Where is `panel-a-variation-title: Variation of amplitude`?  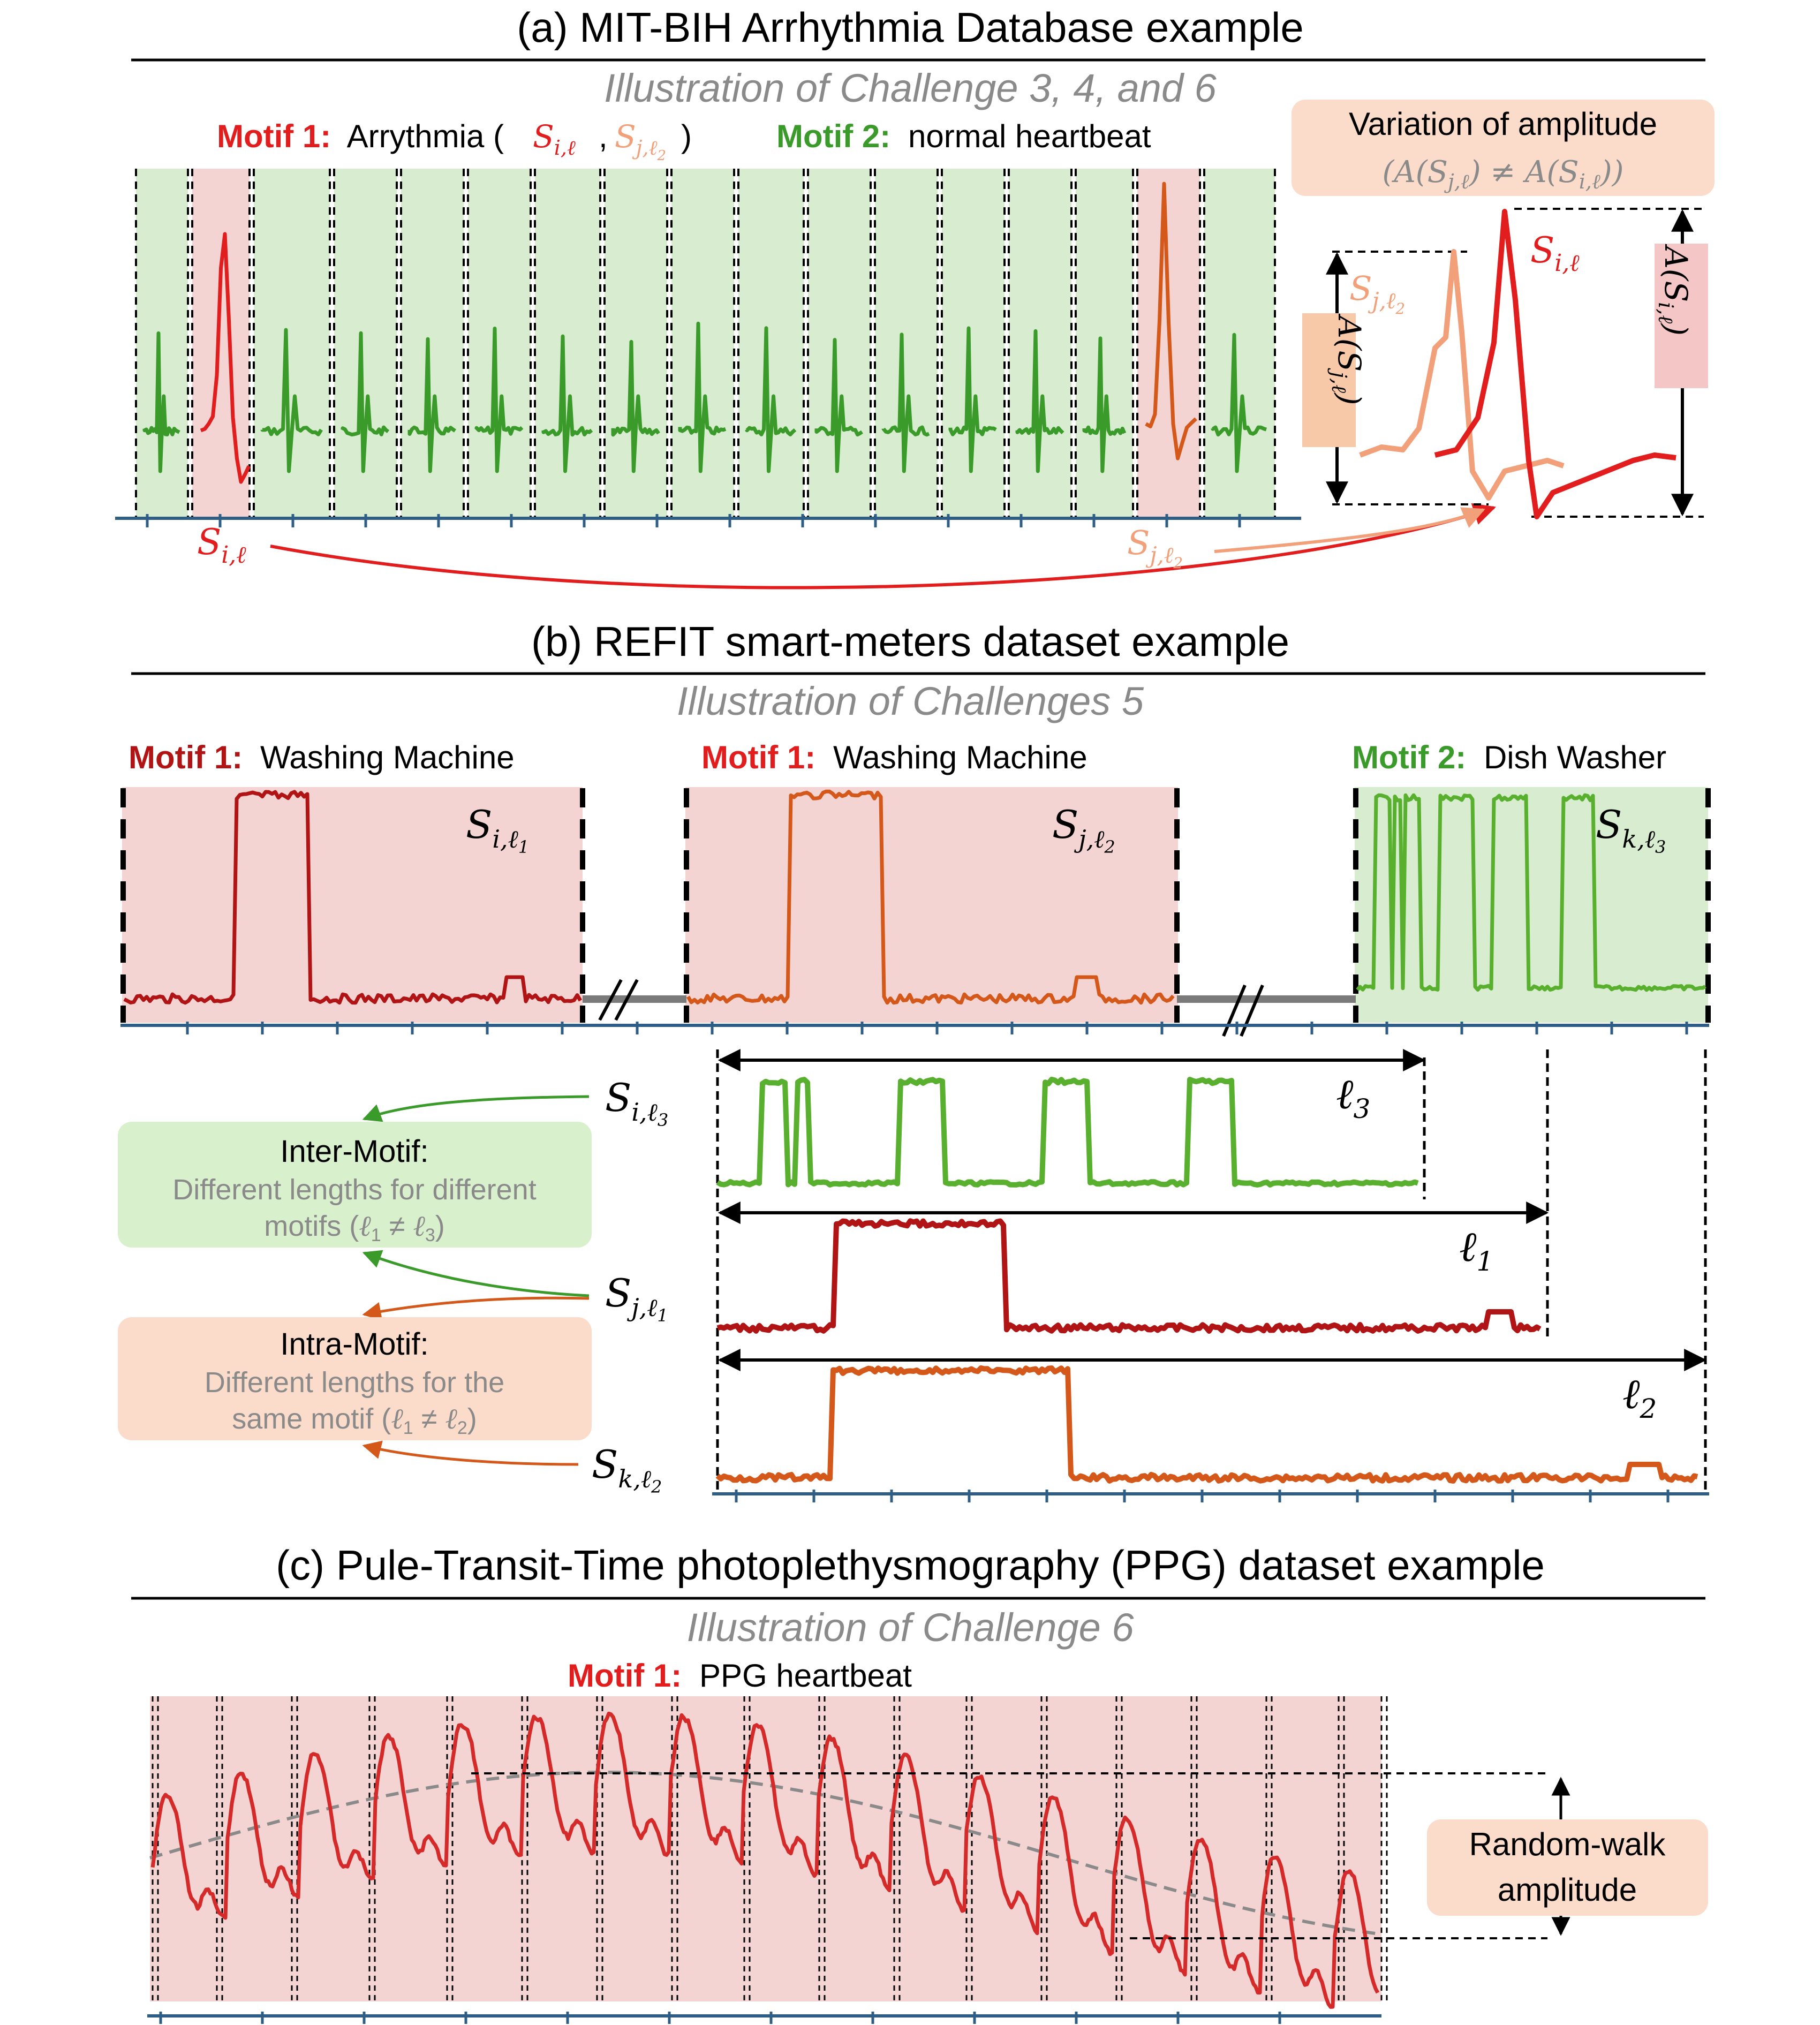
panel-a-variation-title: Variation of amplitude is located at coordinates (1503, 124).